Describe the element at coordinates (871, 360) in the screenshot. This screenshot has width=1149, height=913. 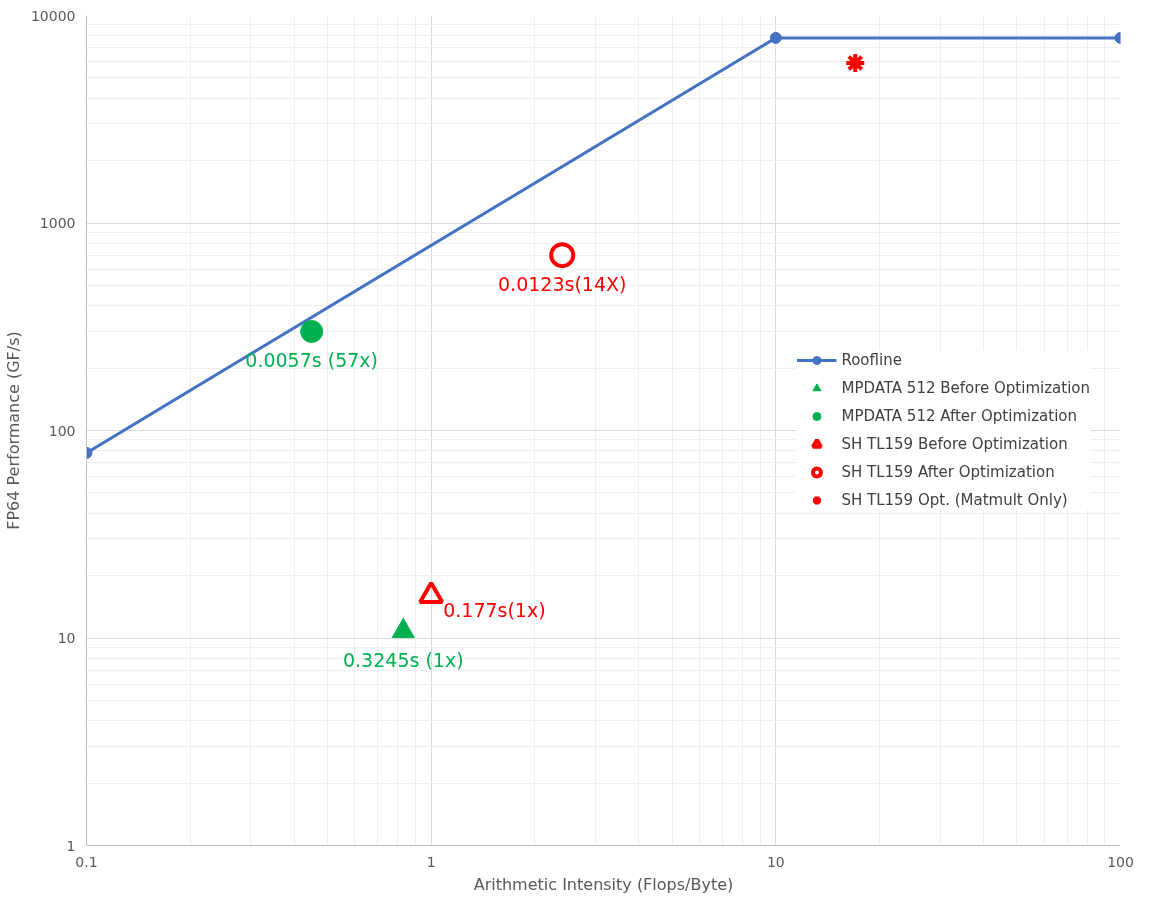
I see `legend-label: Roofline` at that location.